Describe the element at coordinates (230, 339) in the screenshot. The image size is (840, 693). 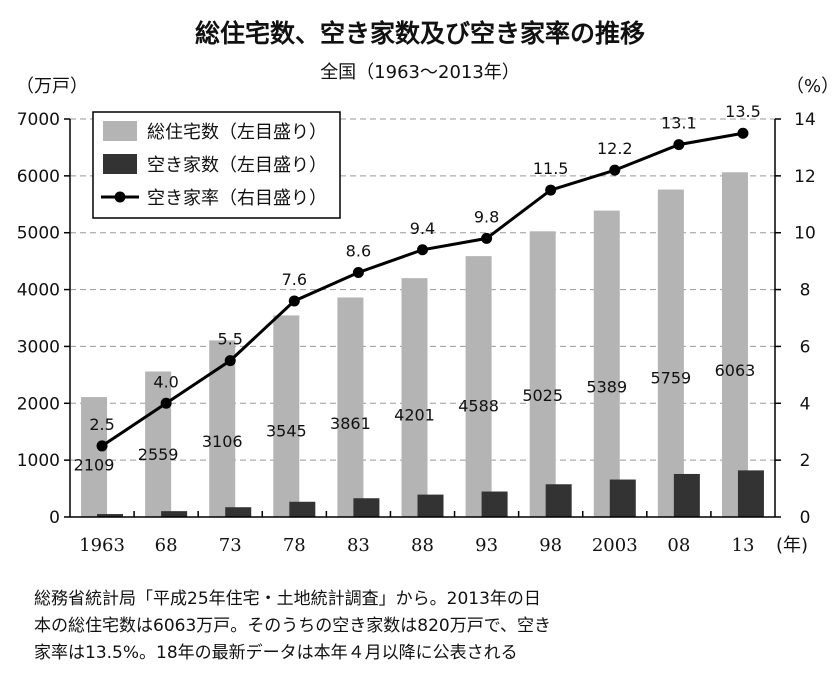
I see `vacancy-rate-label: 5.5` at that location.